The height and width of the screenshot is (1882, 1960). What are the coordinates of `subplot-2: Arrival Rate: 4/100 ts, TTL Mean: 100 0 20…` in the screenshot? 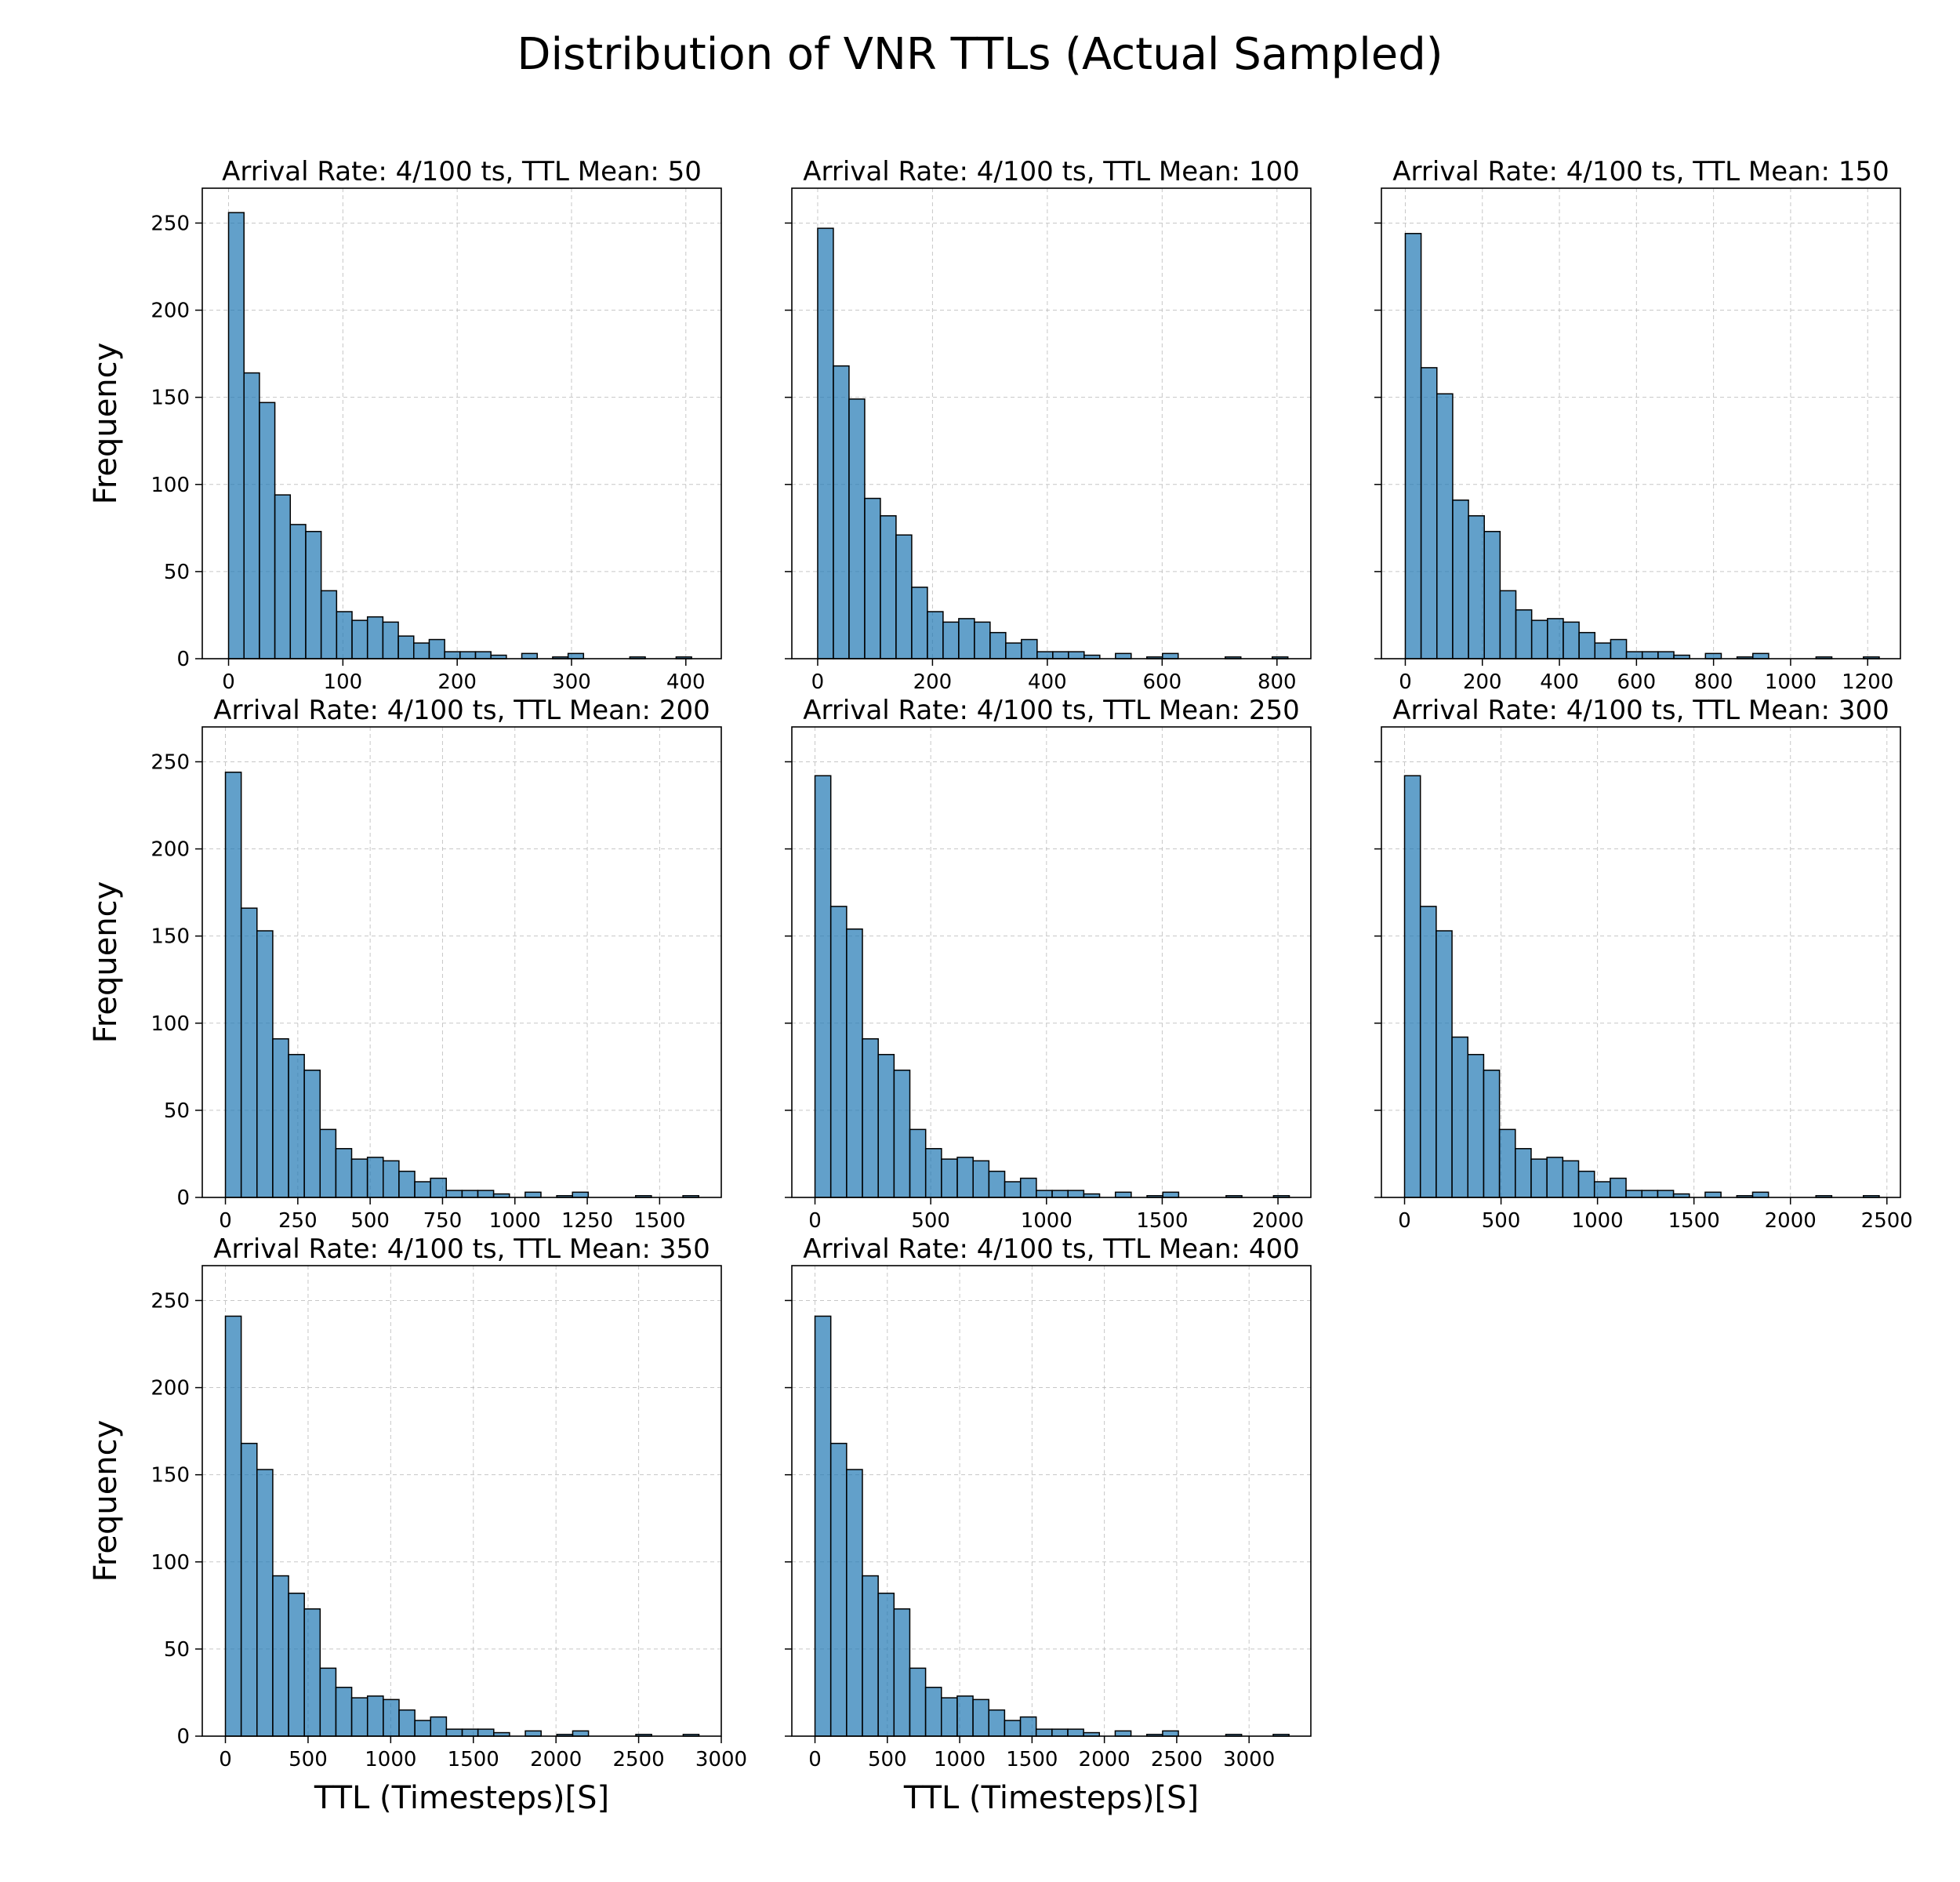 It's located at (1048, 425).